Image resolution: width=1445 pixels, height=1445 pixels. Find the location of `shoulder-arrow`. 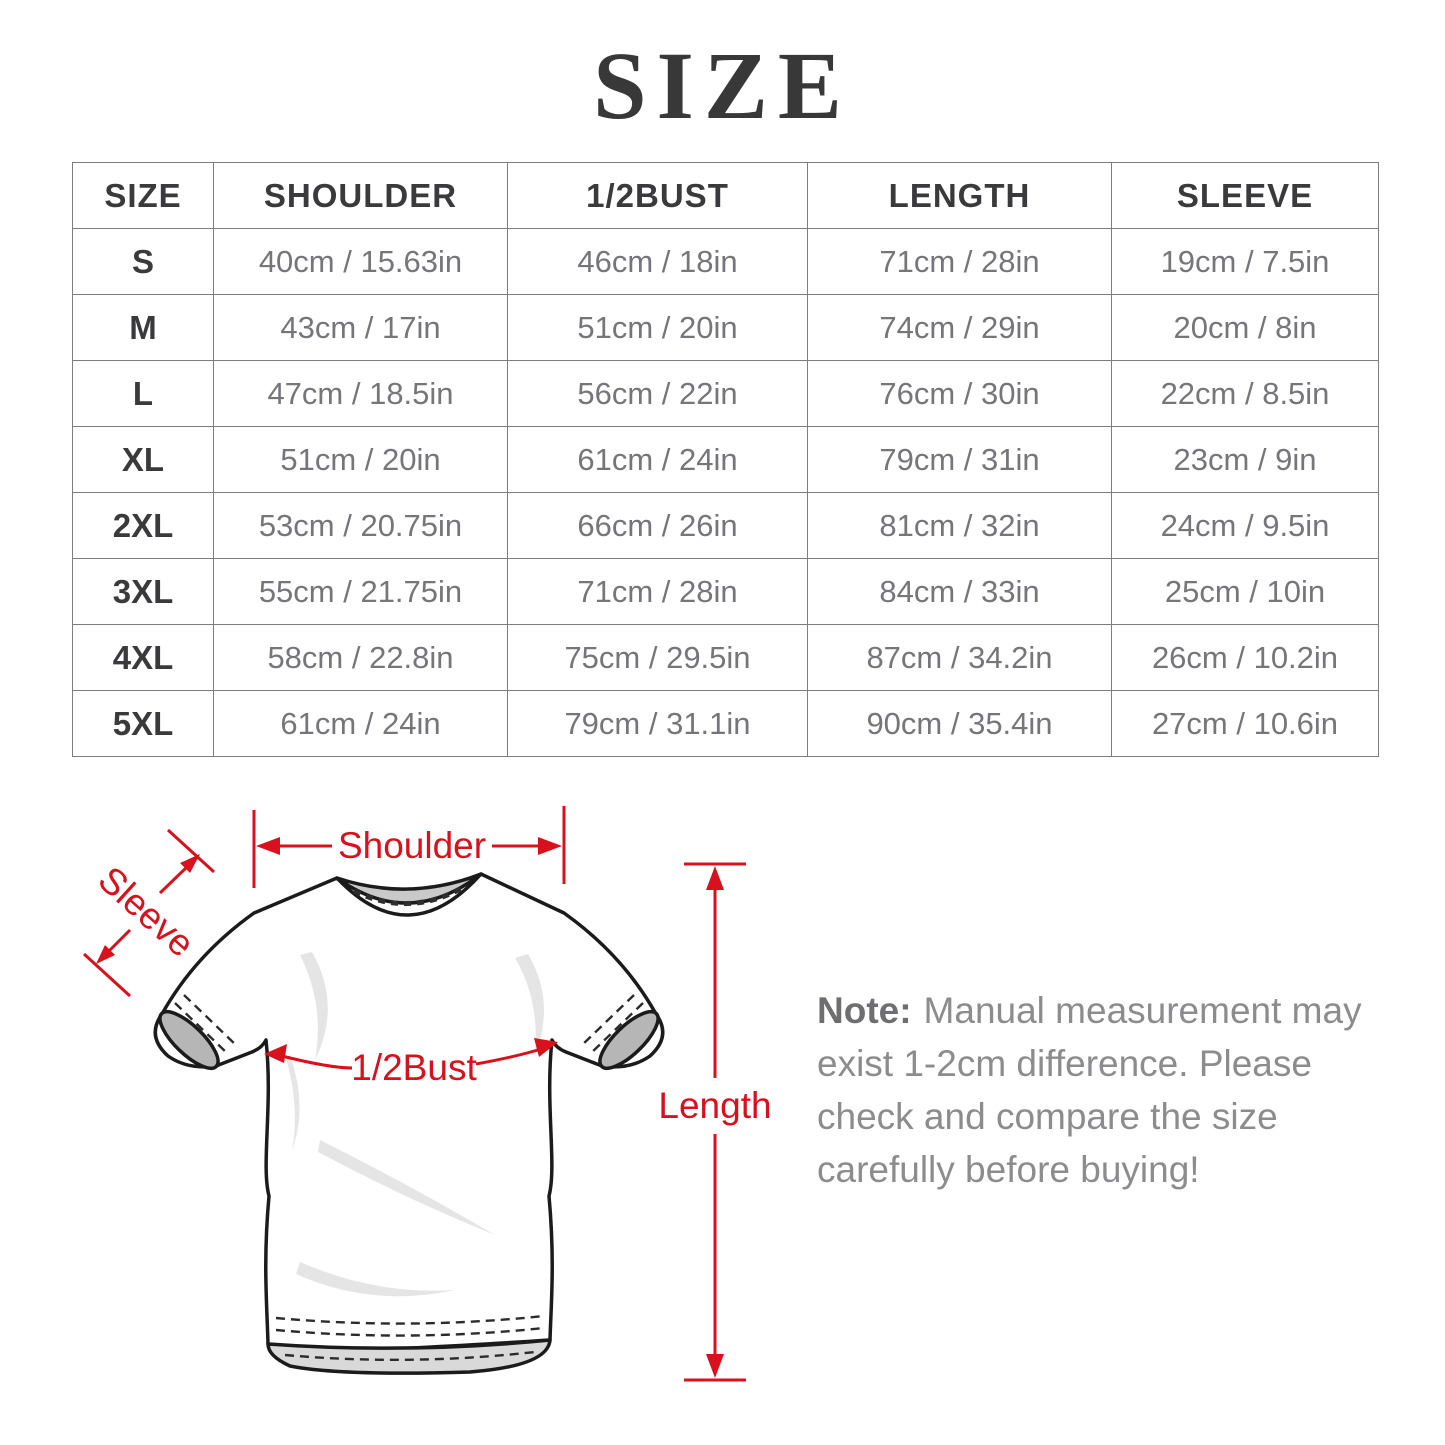

shoulder-arrow is located at coordinates (409, 847).